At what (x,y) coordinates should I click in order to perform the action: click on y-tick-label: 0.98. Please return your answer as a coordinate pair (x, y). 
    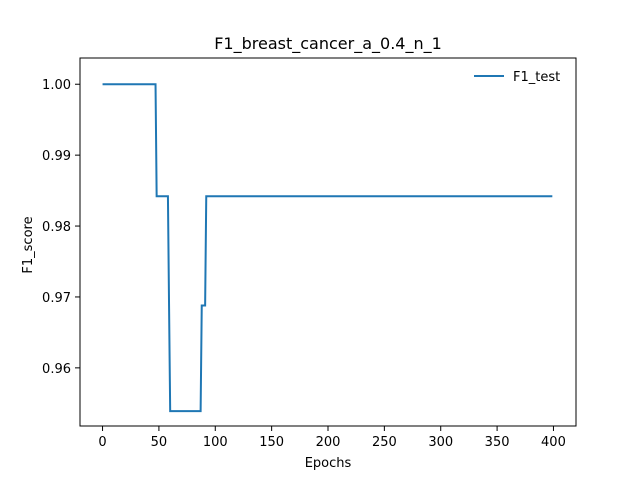
    Looking at the image, I should click on (56, 227).